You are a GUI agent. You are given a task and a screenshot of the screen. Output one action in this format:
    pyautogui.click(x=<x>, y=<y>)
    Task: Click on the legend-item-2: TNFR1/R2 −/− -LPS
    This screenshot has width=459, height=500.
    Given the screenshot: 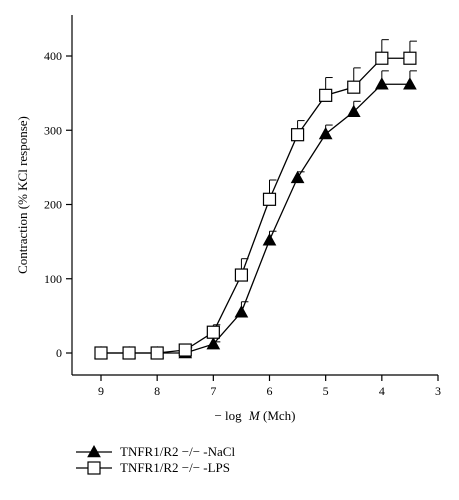 What is the action you would take?
    pyautogui.click(x=153, y=467)
    